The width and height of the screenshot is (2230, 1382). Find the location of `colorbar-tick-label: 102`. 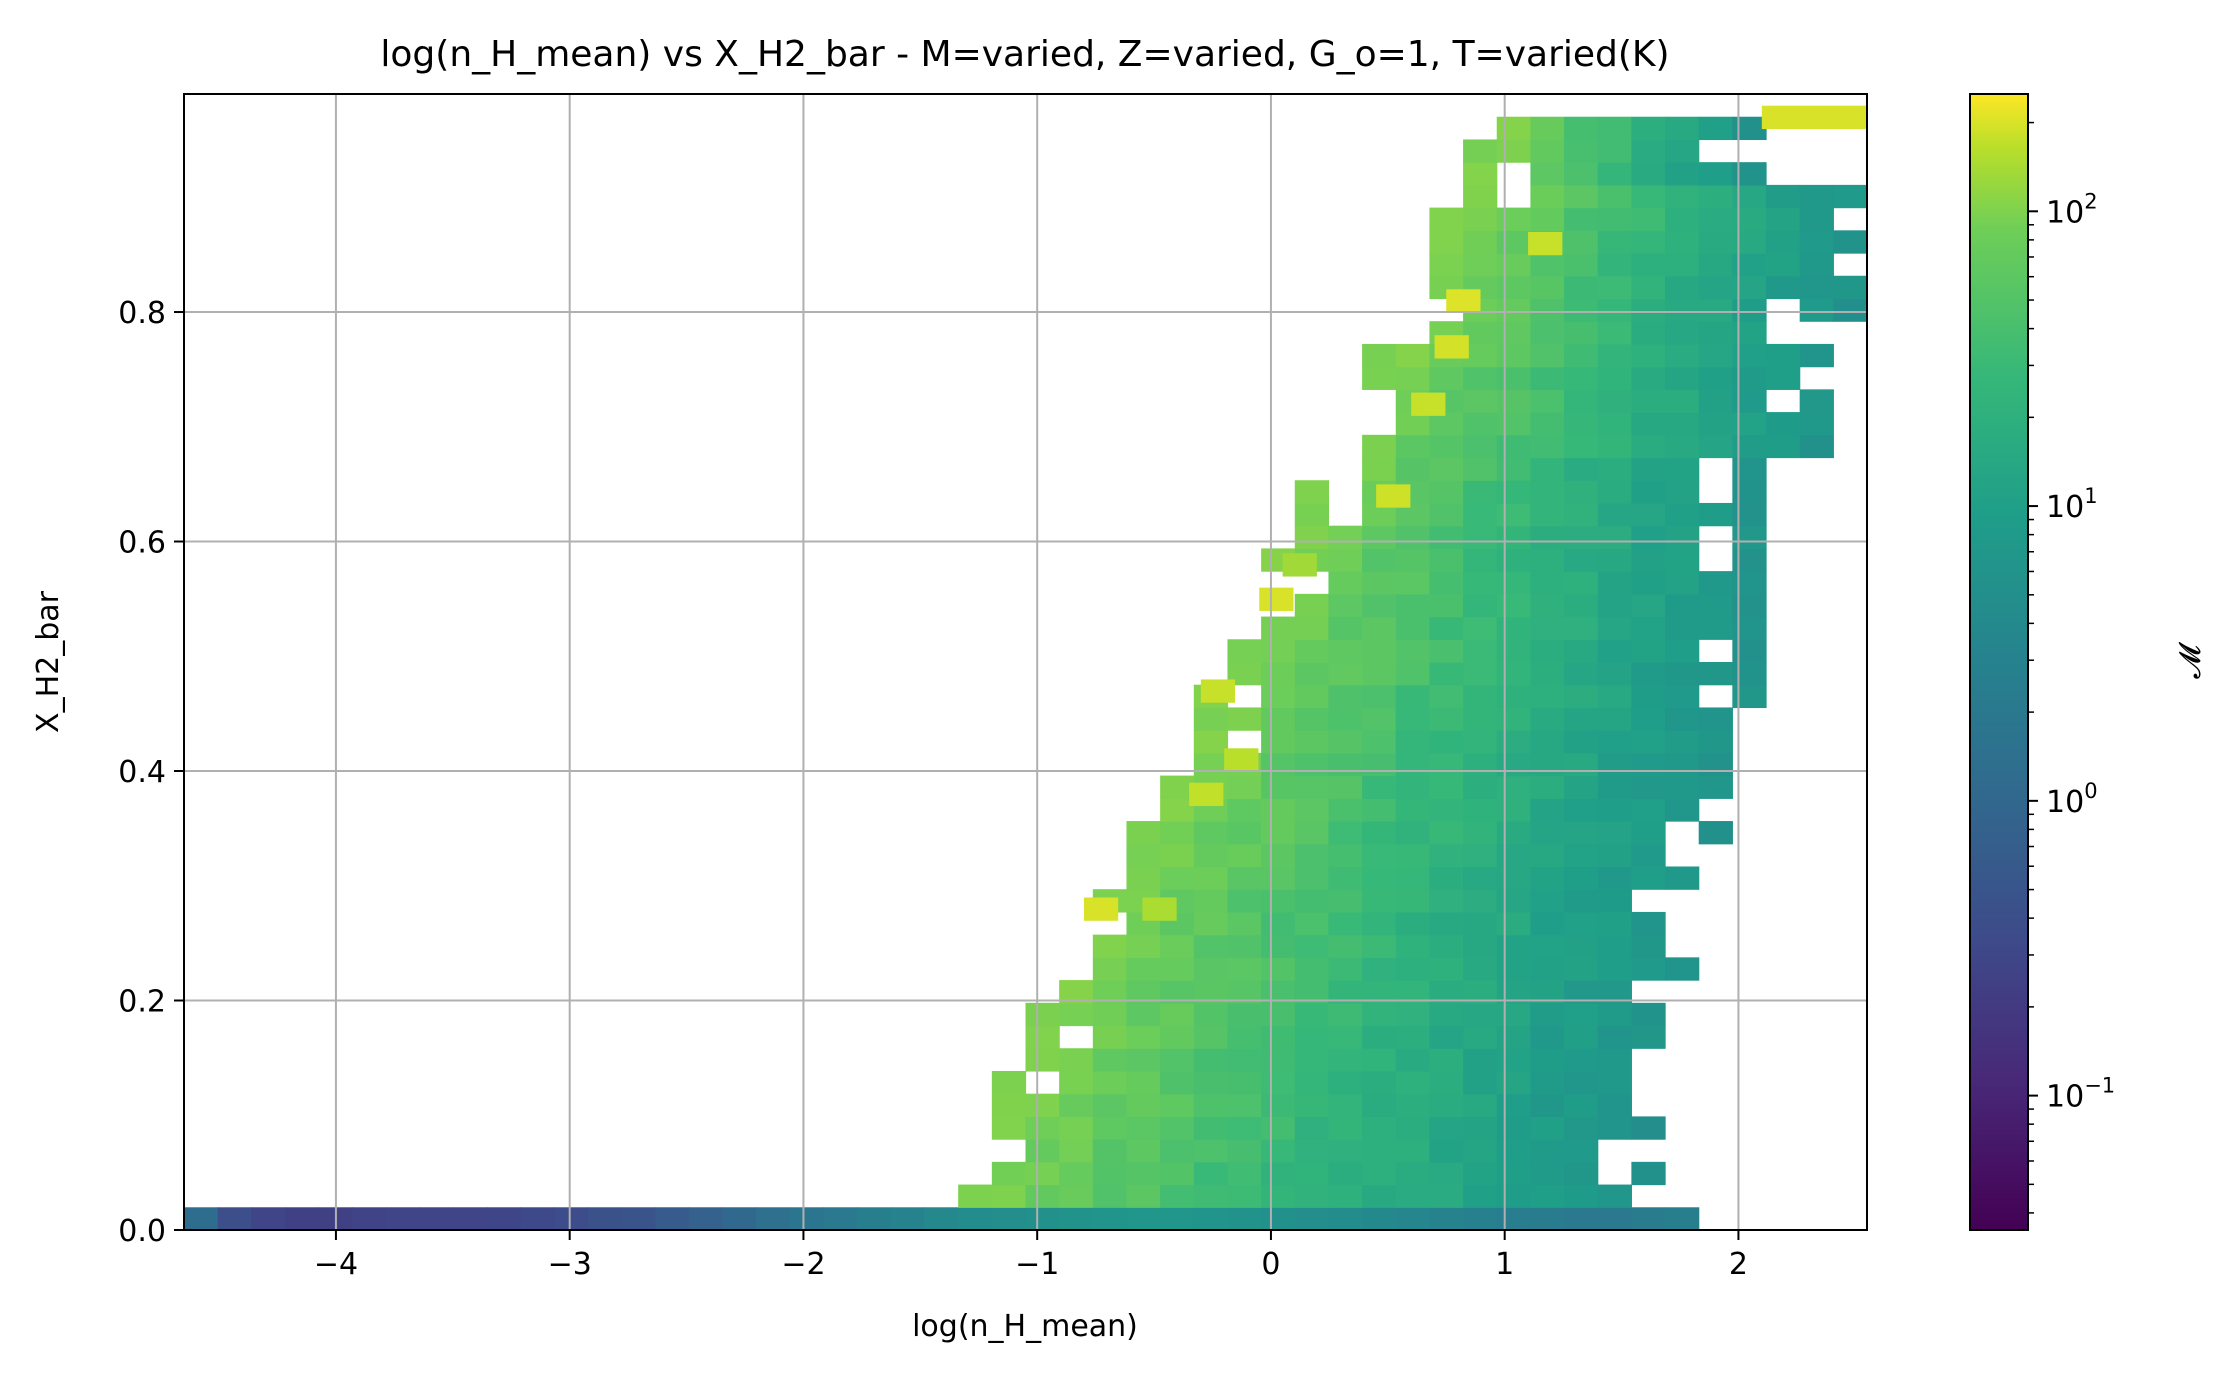

colorbar-tick-label: 102 is located at coordinates (2072, 209).